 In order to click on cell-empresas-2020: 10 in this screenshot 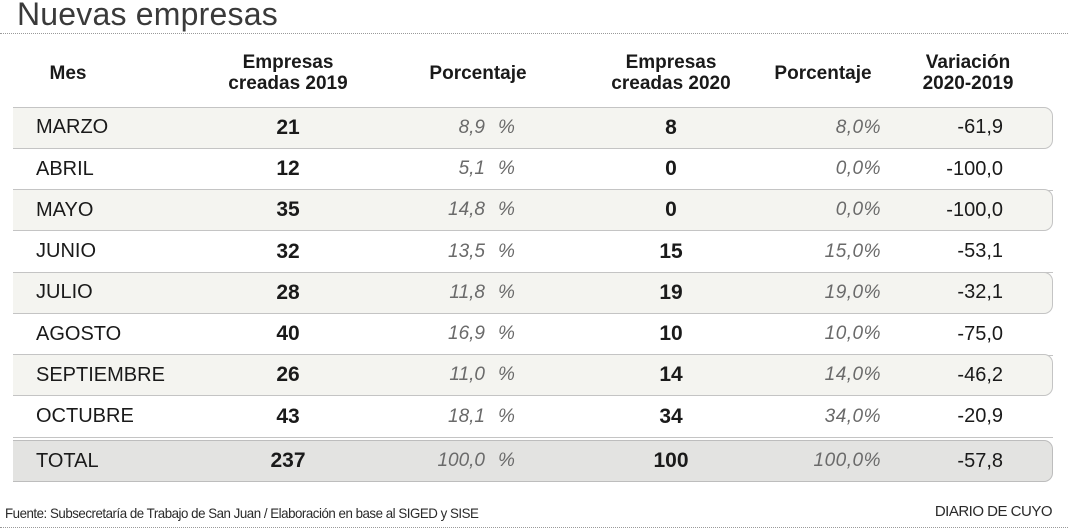, I will do `click(671, 333)`.